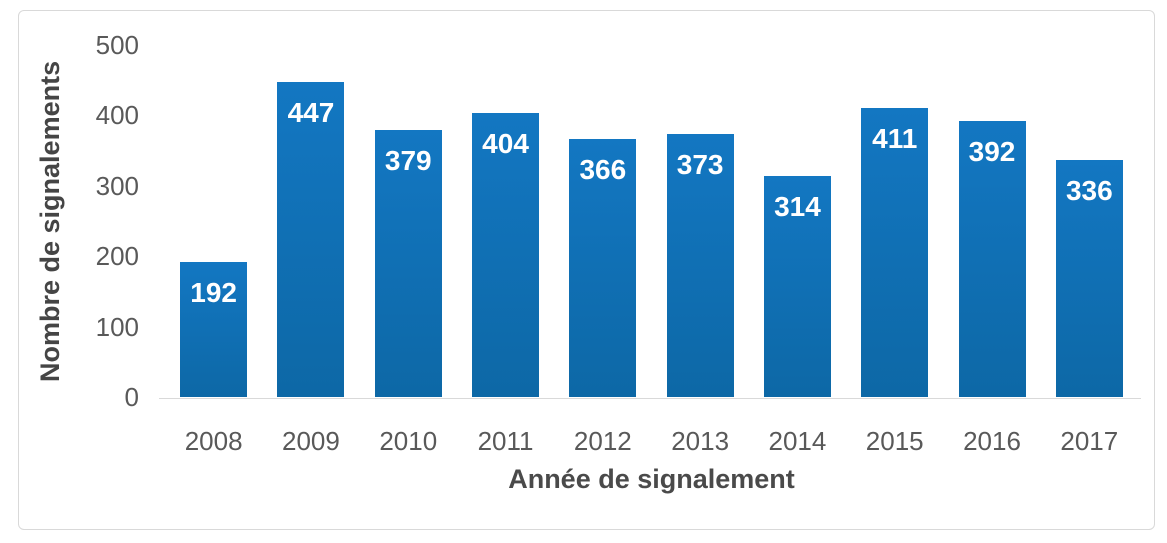 The image size is (1167, 543). What do you see at coordinates (797, 286) in the screenshot?
I see `bar-2014: 314` at bounding box center [797, 286].